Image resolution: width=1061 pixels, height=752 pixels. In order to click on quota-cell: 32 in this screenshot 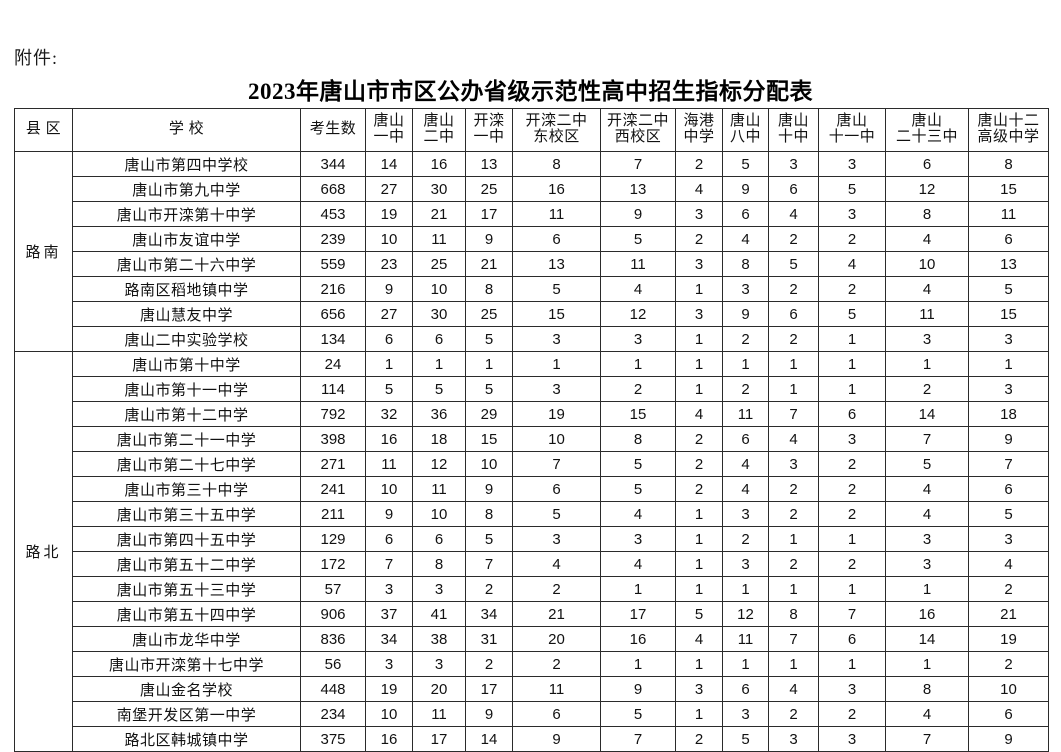, I will do `click(389, 414)`.